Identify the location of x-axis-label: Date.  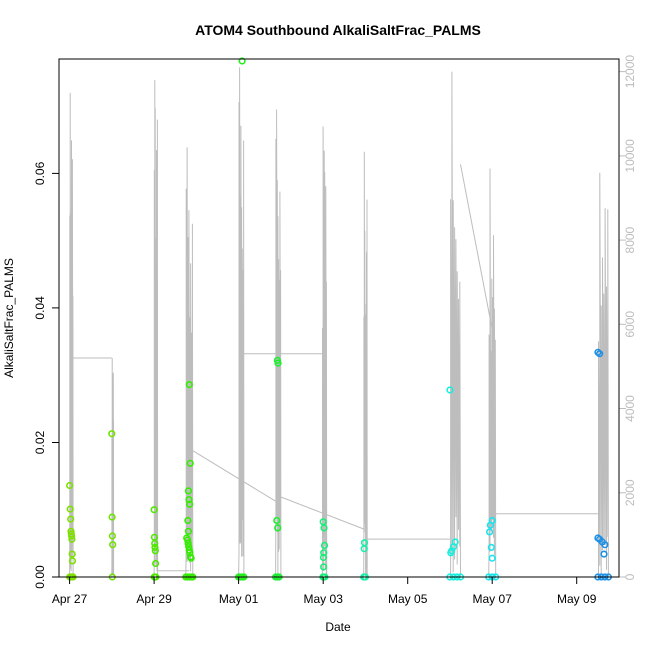
(338, 627).